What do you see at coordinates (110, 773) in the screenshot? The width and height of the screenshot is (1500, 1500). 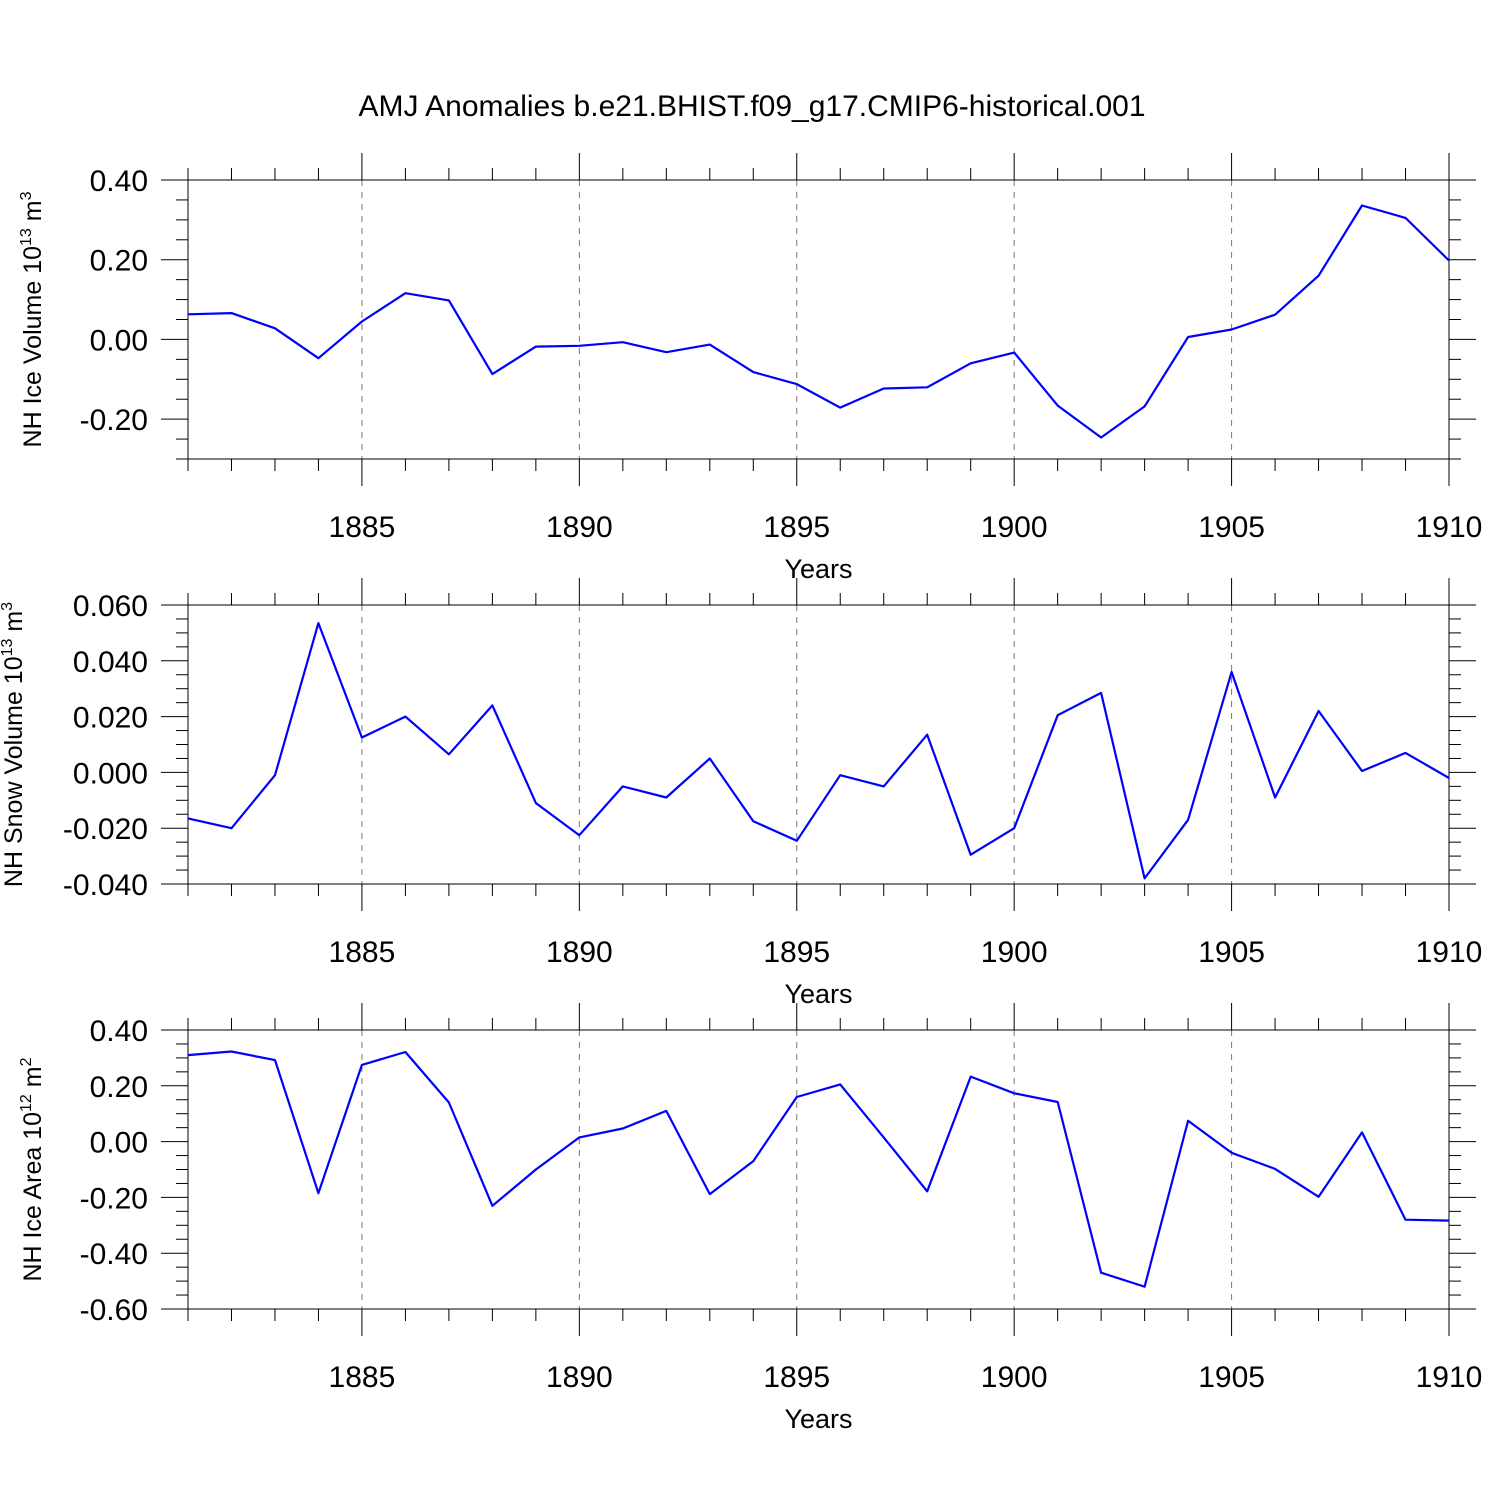 I see `y-tick-label: 0.000` at bounding box center [110, 773].